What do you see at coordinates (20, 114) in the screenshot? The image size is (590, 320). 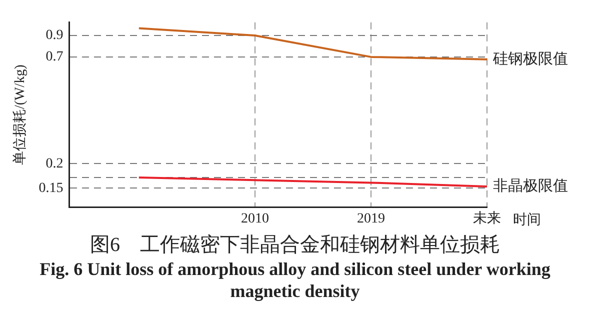 I see `y-axis-title: 单位损耗/(W/kg)` at bounding box center [20, 114].